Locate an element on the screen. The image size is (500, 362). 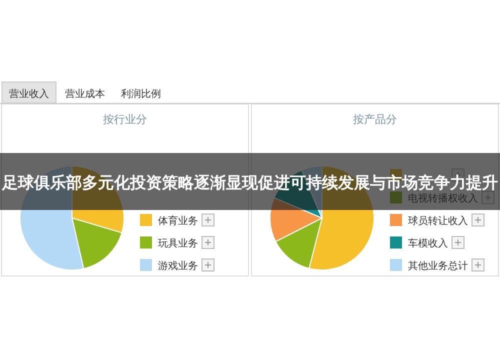
text: 利润比例 is located at coordinates (141, 94).